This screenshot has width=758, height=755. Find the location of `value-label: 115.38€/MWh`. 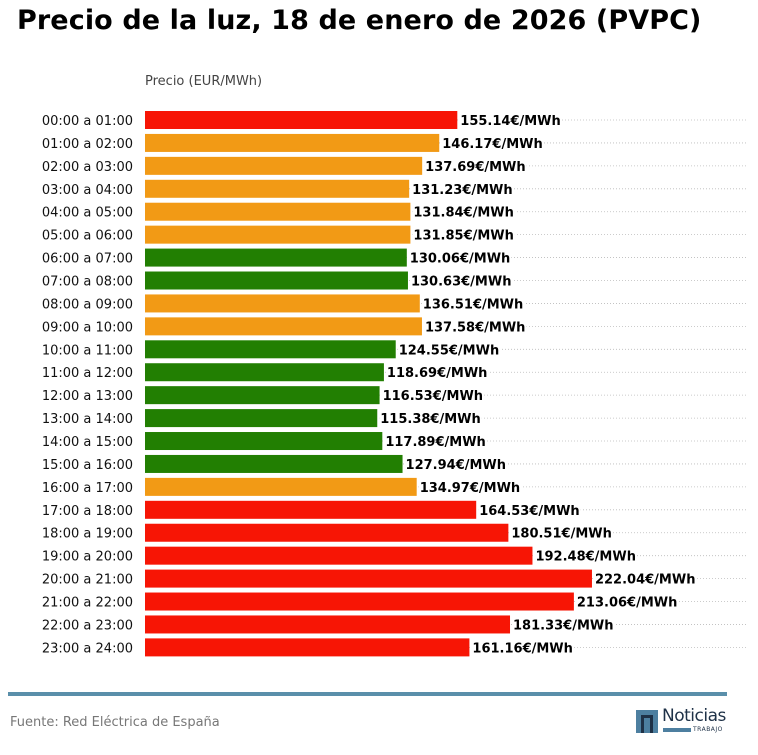

value-label: 115.38€/MWh is located at coordinates (430, 419).